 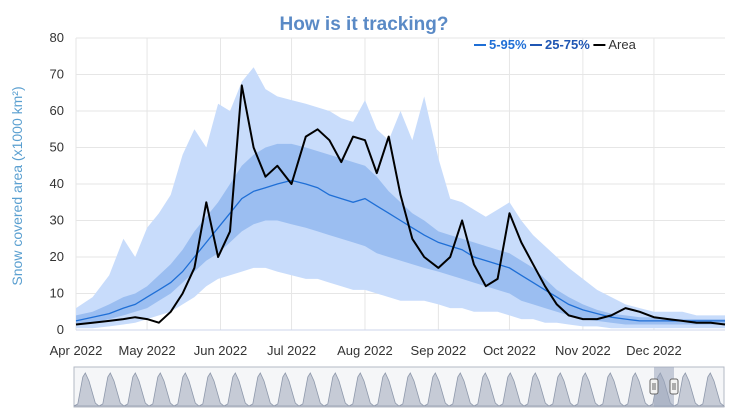 What do you see at coordinates (364, 24) in the screenshot?
I see `chart-title: How is it tracking?` at bounding box center [364, 24].